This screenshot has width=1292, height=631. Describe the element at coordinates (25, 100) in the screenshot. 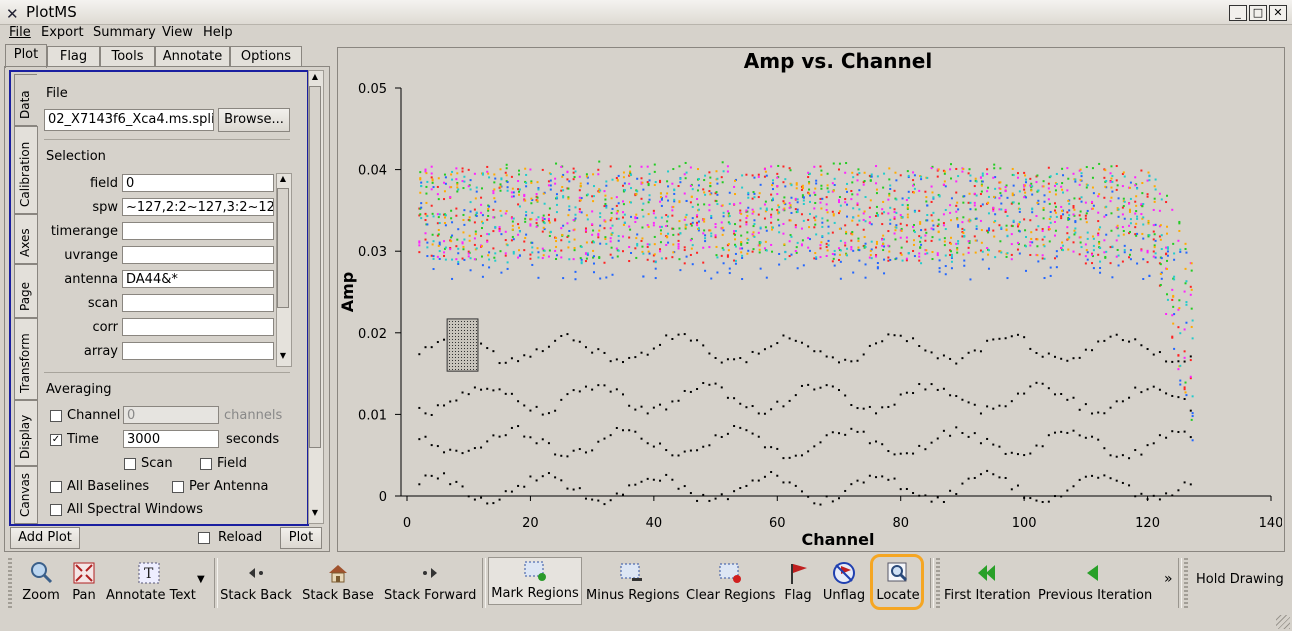

I see `vtab-data: Data` at that location.